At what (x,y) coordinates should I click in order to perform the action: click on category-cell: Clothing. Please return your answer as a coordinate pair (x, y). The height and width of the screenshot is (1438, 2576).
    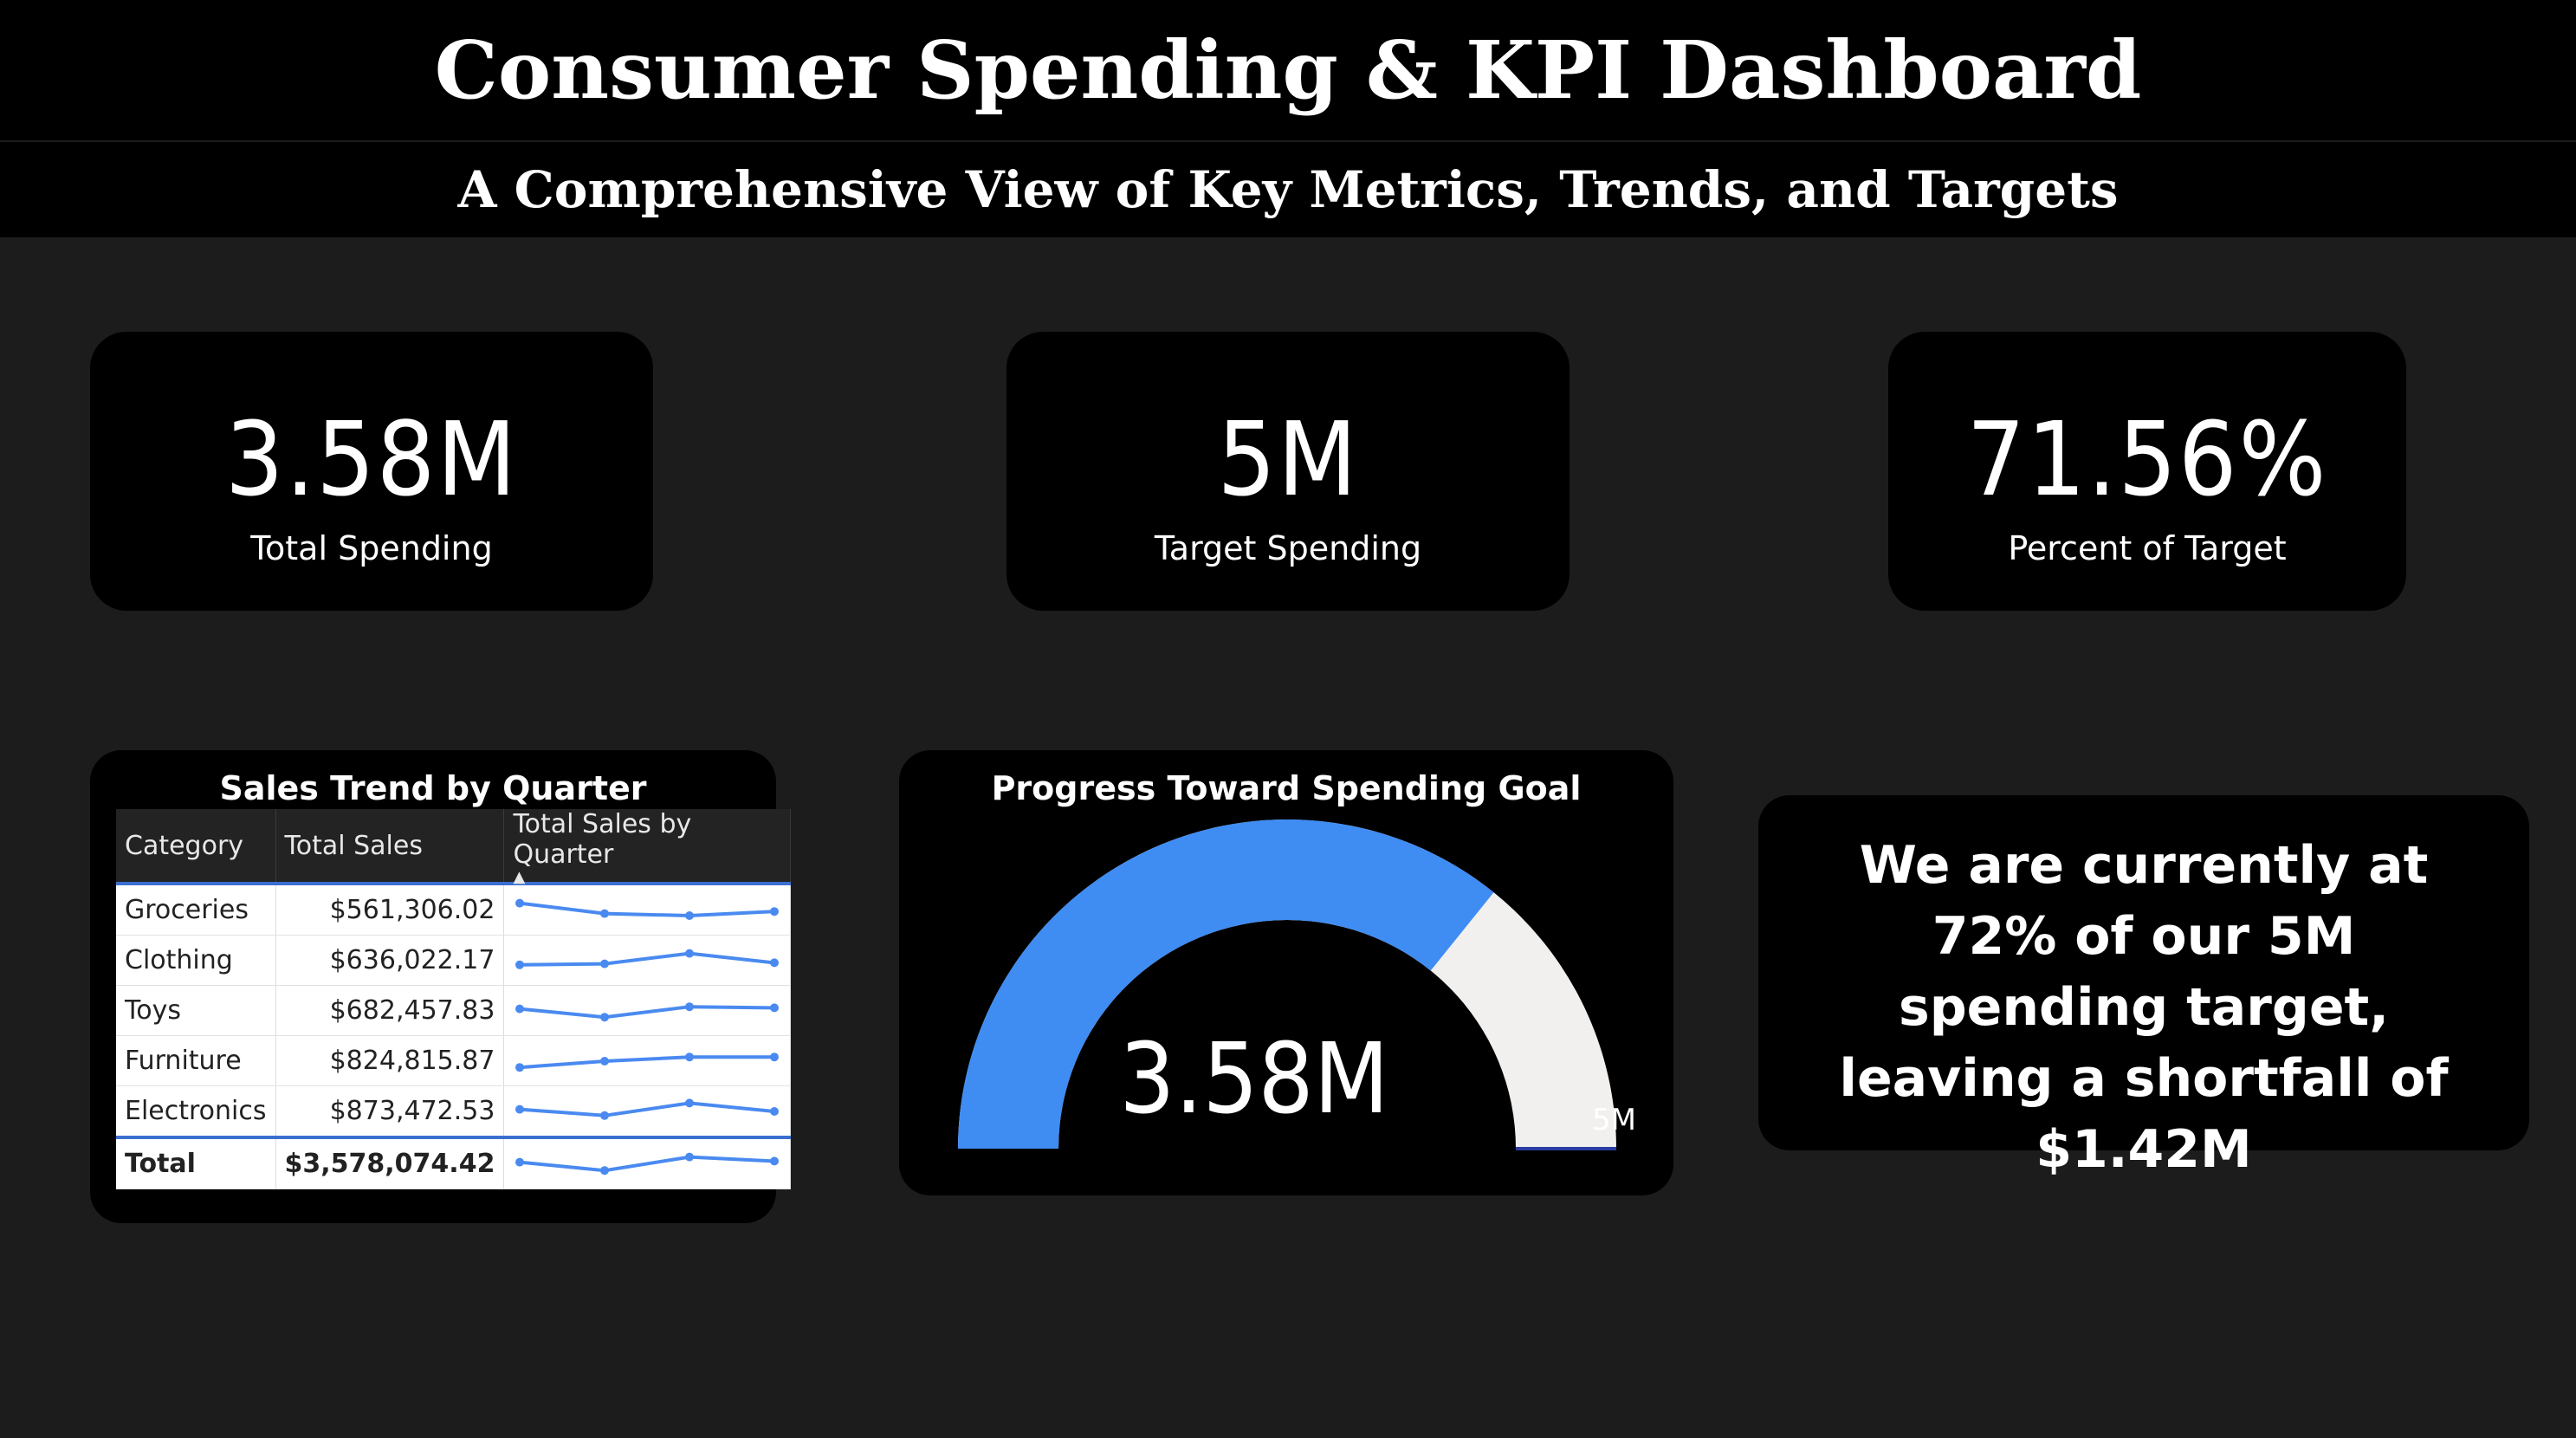
    Looking at the image, I should click on (196, 960).